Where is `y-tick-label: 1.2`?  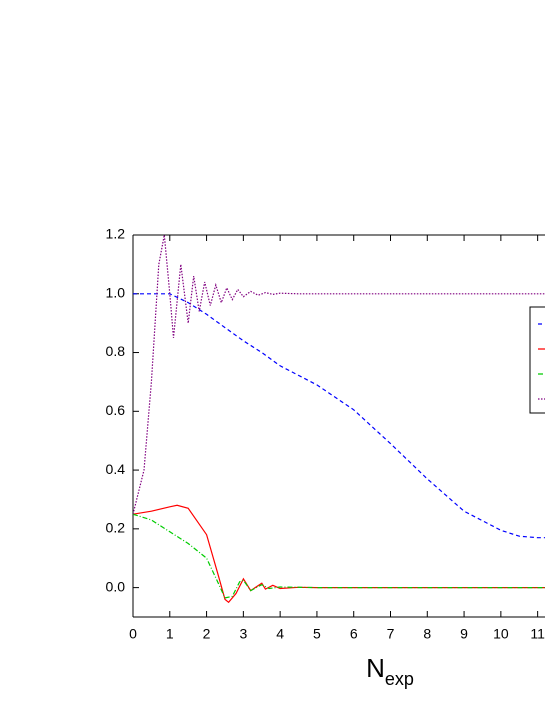 y-tick-label: 1.2 is located at coordinates (116, 234).